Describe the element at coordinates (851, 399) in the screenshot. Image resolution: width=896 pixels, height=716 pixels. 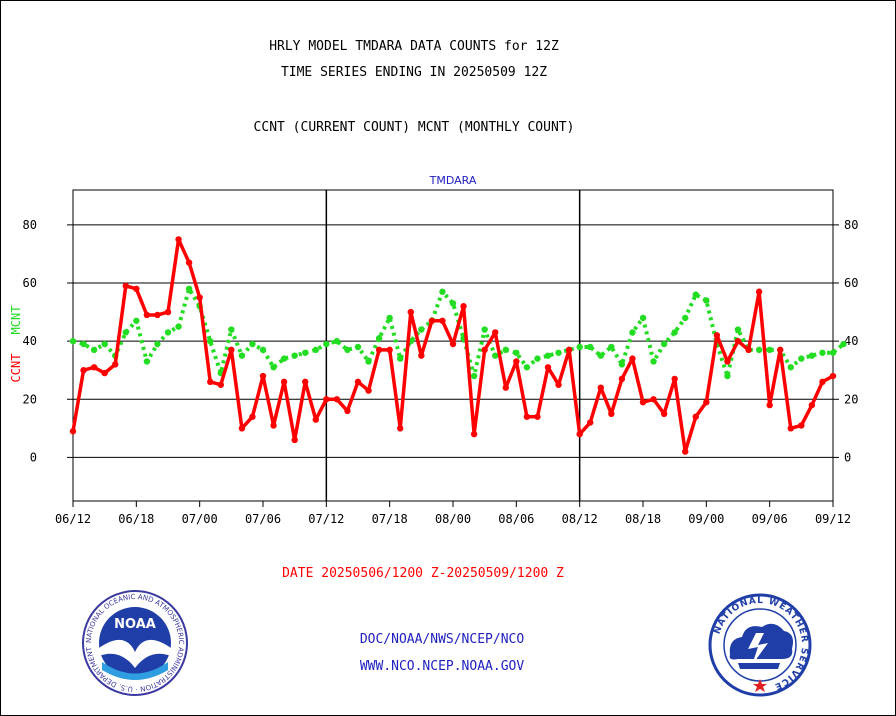
I see `y-tick-label-right: 20` at that location.